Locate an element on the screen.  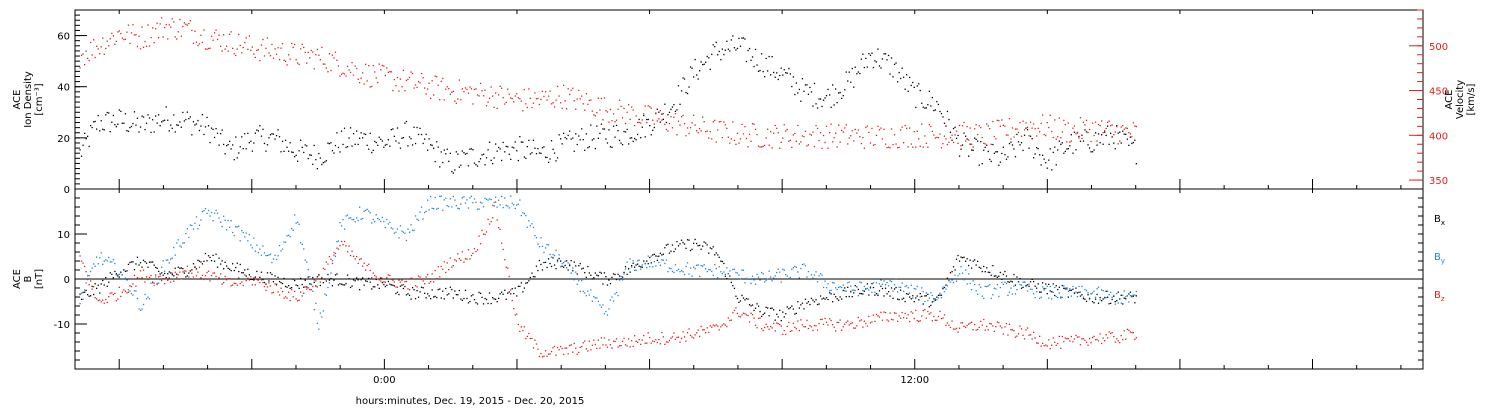
right-tick-label: 350 is located at coordinates (1438, 181).